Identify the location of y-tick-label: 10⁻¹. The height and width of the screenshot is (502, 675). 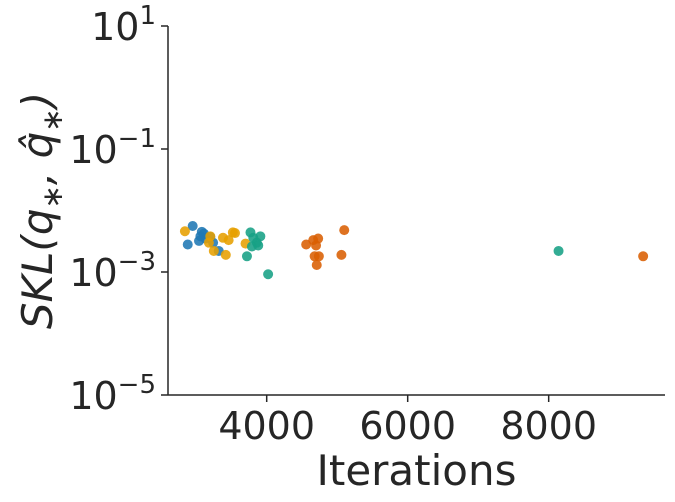
(112, 148).